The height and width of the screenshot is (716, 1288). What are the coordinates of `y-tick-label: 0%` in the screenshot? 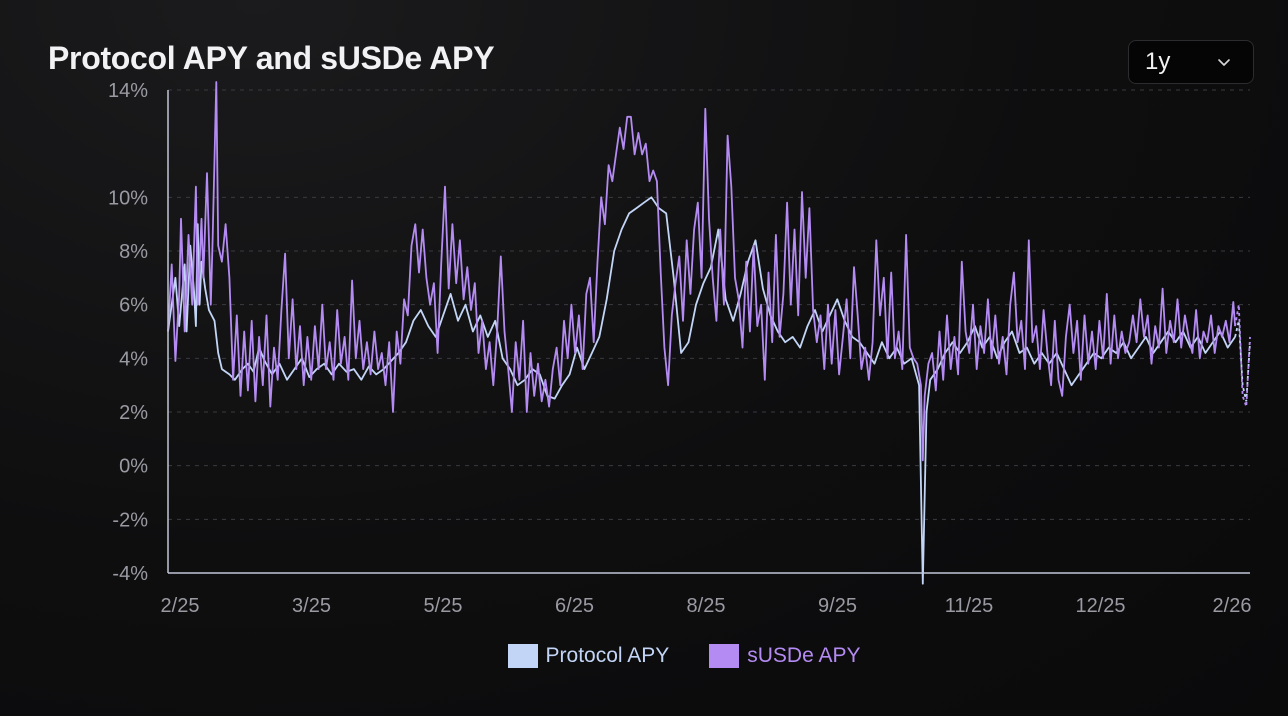 It's located at (133, 467).